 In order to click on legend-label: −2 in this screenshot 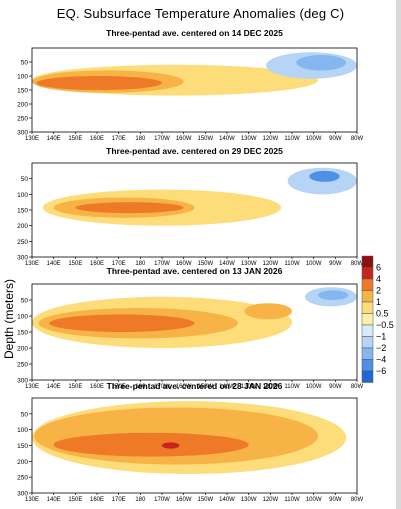, I will do `click(381, 348)`.